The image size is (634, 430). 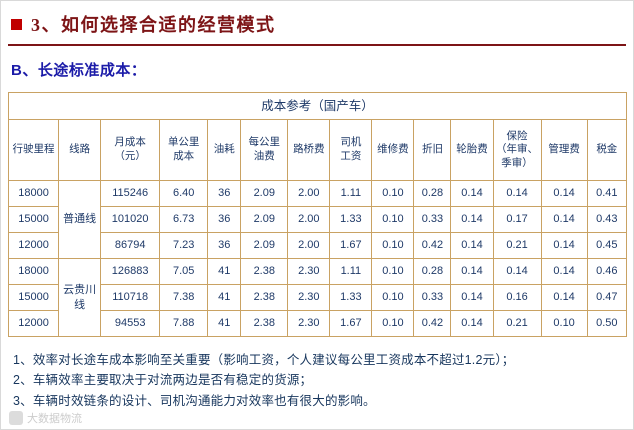 What do you see at coordinates (184, 323) in the screenshot?
I see `value-cell: 7.88` at bounding box center [184, 323].